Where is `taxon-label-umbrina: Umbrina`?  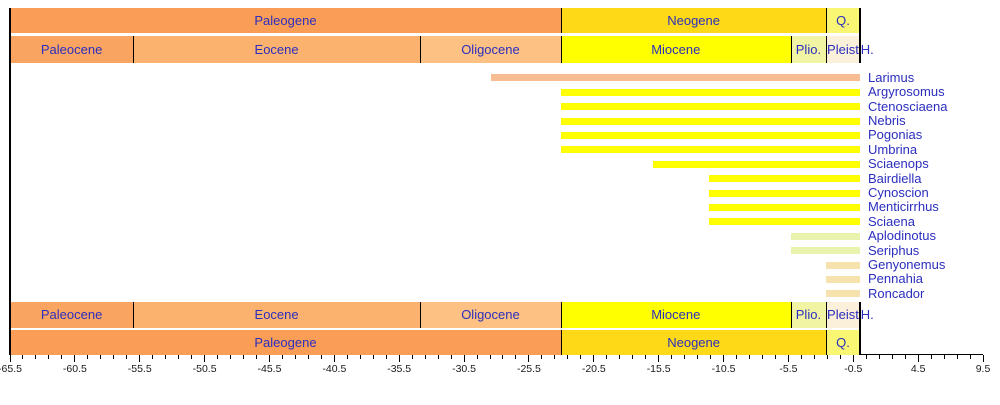
taxon-label-umbrina: Umbrina is located at coordinates (893, 149).